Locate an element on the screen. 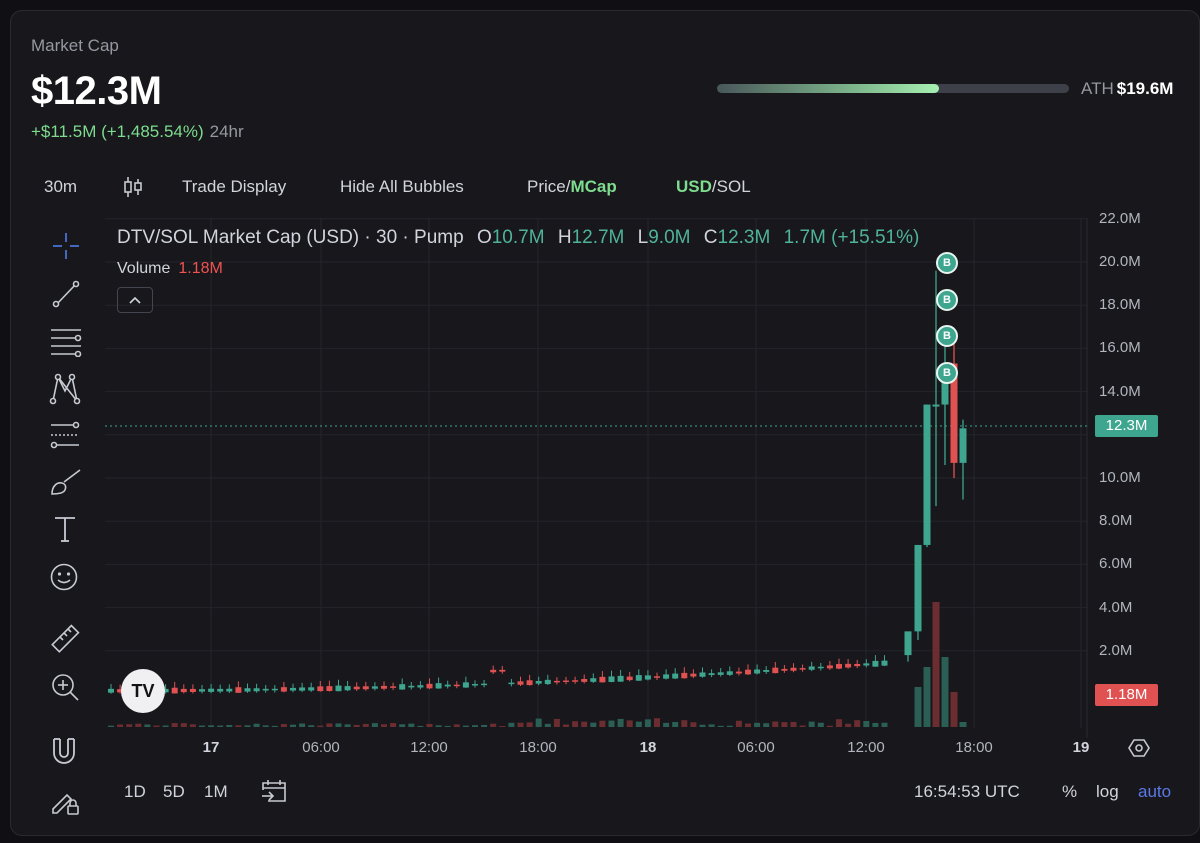 Image resolution: width=1200 pixels, height=843 pixels. legend-low-value: 9.0M is located at coordinates (669, 237).